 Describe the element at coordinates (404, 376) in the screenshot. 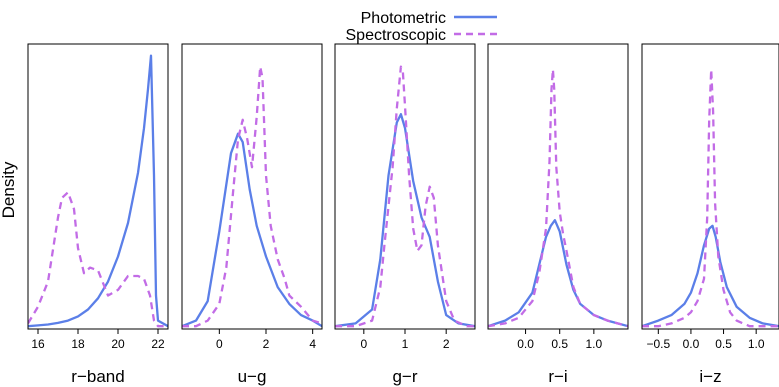

I see `x-axis-label: g−r` at that location.